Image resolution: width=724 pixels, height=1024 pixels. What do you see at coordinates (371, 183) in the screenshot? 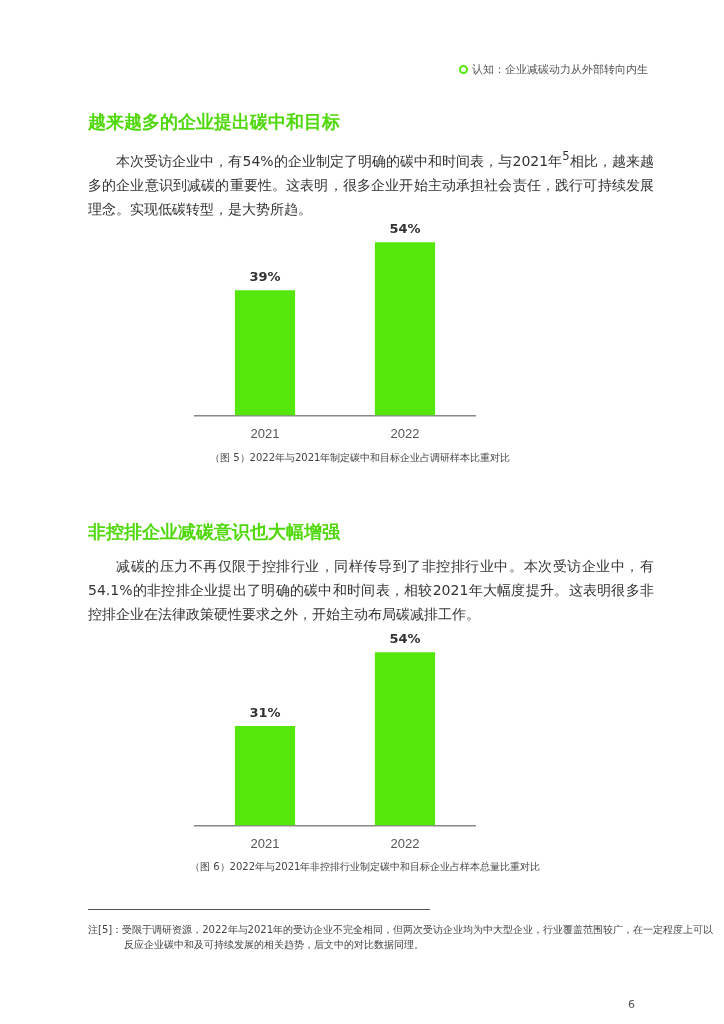
I see `chart-subtitle: 本次受访企业中，有54%的企业制定了明确的碳中和时间表，与2021年$^{5}$相比，越来越多的企业意识到减碳的重要性。这表明，很多企业开始主动承担社会责任，践行可持续发展理念。实现低碳转型，是大势所趋。` at bounding box center [371, 183].